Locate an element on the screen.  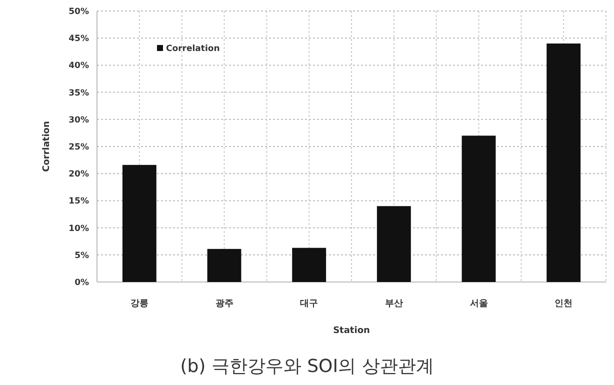
x-tick-label: 서울 is located at coordinates (479, 304).